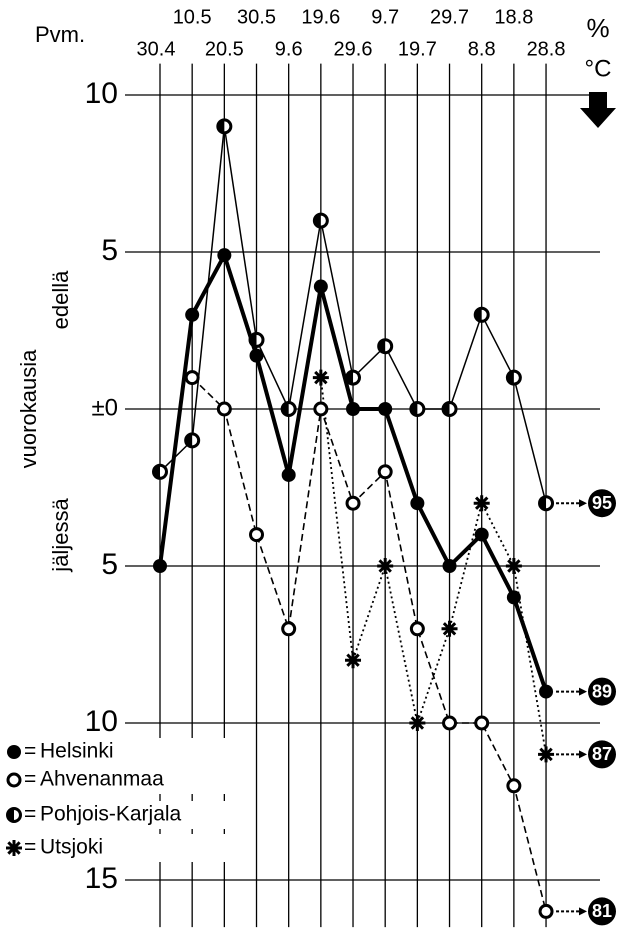 Image resolution: width=618 pixels, height=933 pixels. Describe the element at coordinates (353, 49) in the screenshot. I see `x-tick-label: 29.6` at that location.